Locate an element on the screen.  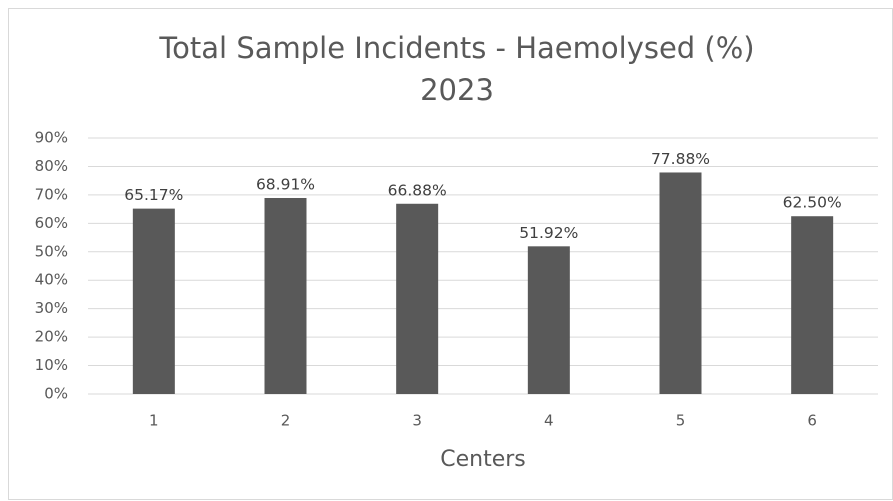
data-label: 77.88% is located at coordinates (680, 159).